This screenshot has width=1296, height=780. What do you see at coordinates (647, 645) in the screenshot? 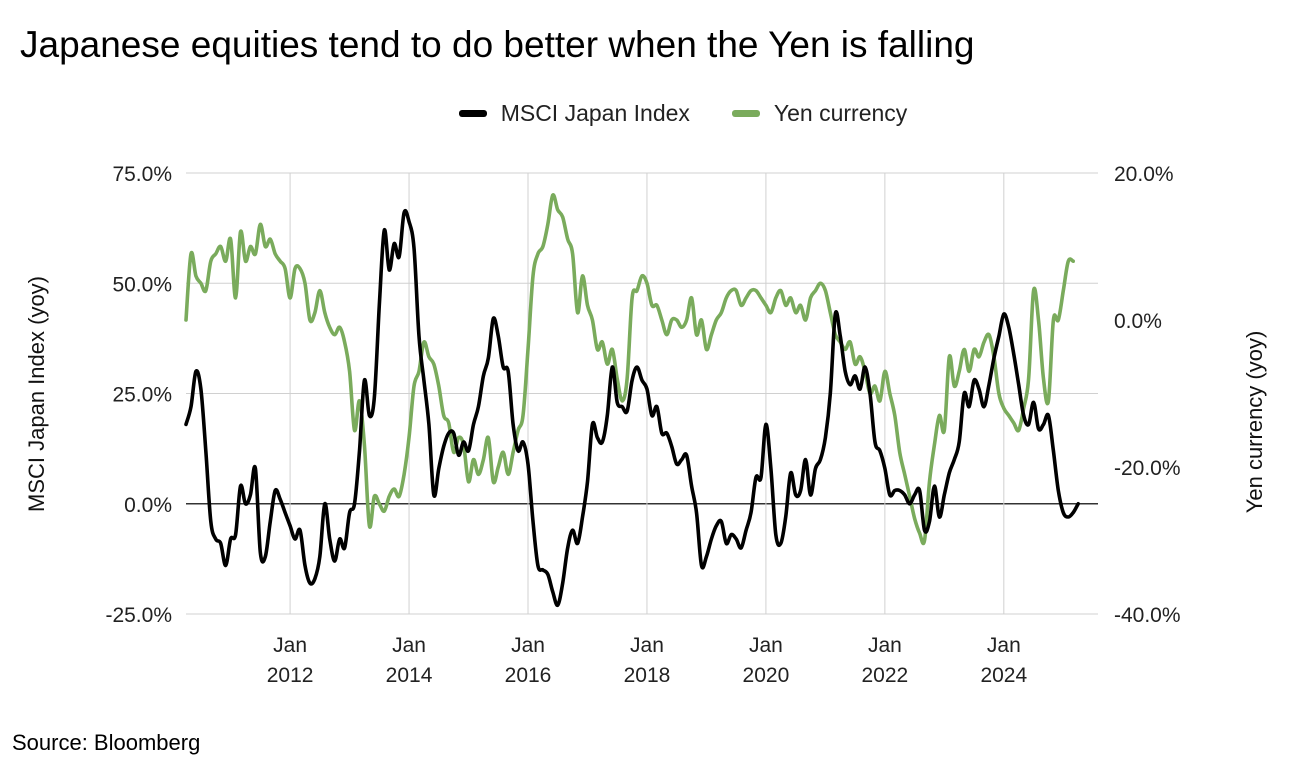
I see `x-tick-month-3: Jan` at bounding box center [647, 645].